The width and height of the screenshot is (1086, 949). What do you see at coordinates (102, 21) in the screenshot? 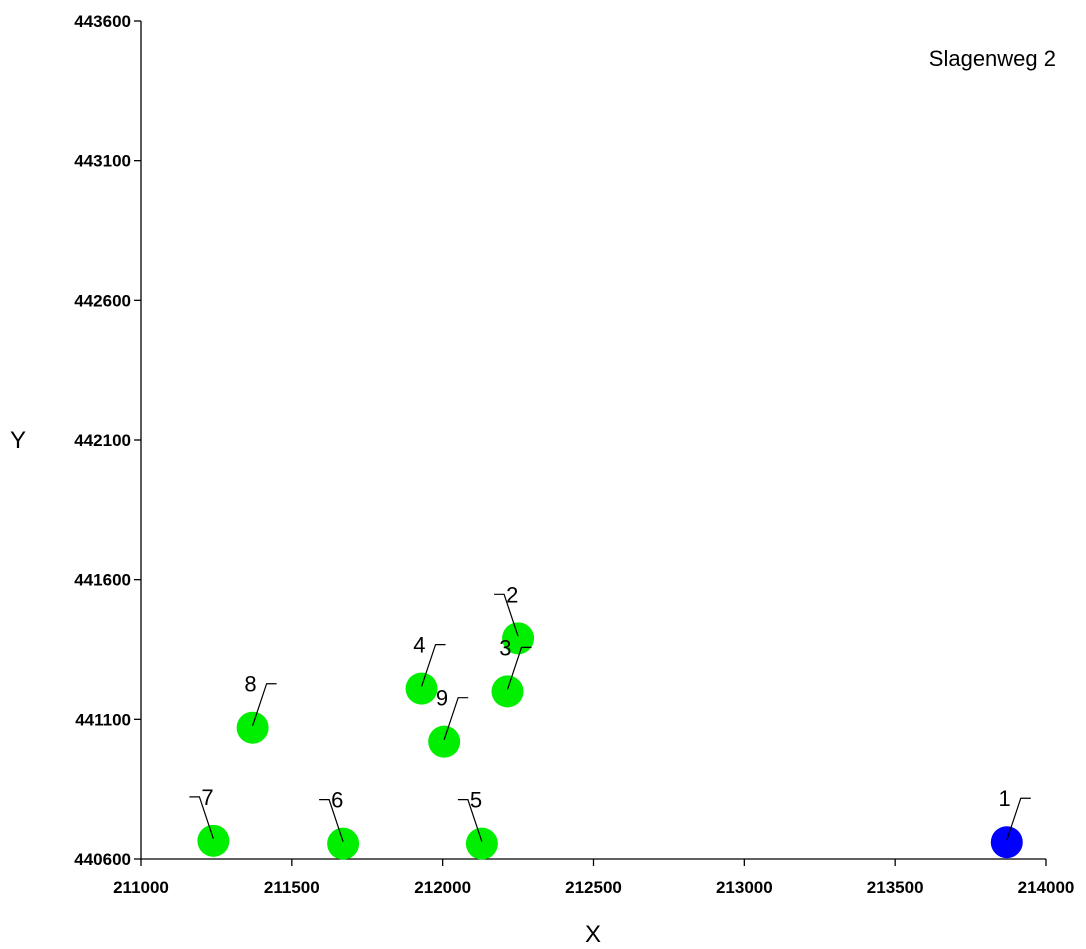
I see `y-tick-label: 443600` at bounding box center [102, 21].